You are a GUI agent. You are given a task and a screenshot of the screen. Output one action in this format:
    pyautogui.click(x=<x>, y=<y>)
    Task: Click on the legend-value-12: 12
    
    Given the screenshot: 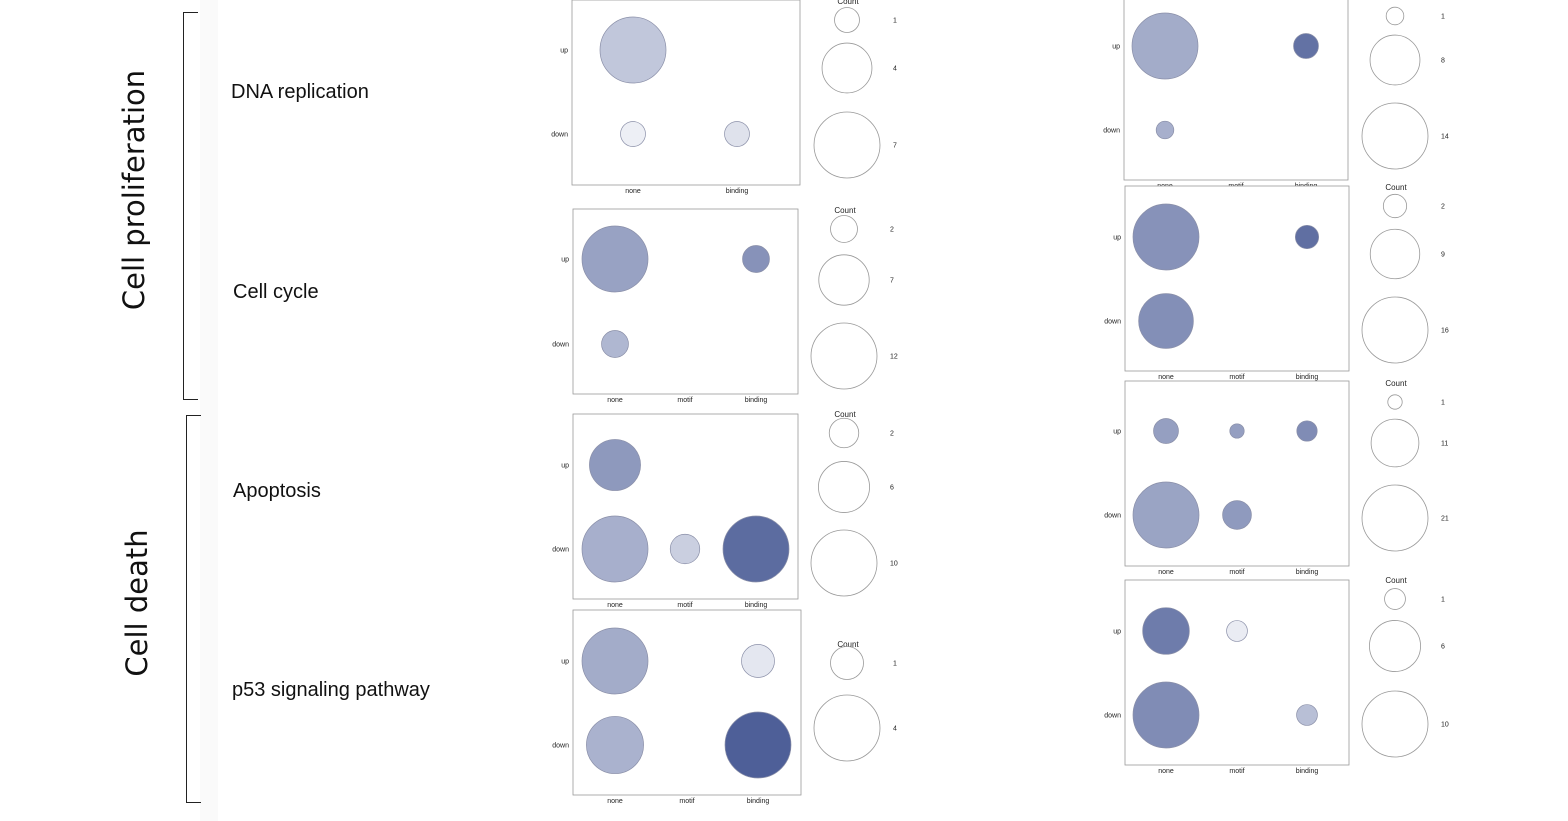 What is the action you would take?
    pyautogui.click(x=894, y=357)
    